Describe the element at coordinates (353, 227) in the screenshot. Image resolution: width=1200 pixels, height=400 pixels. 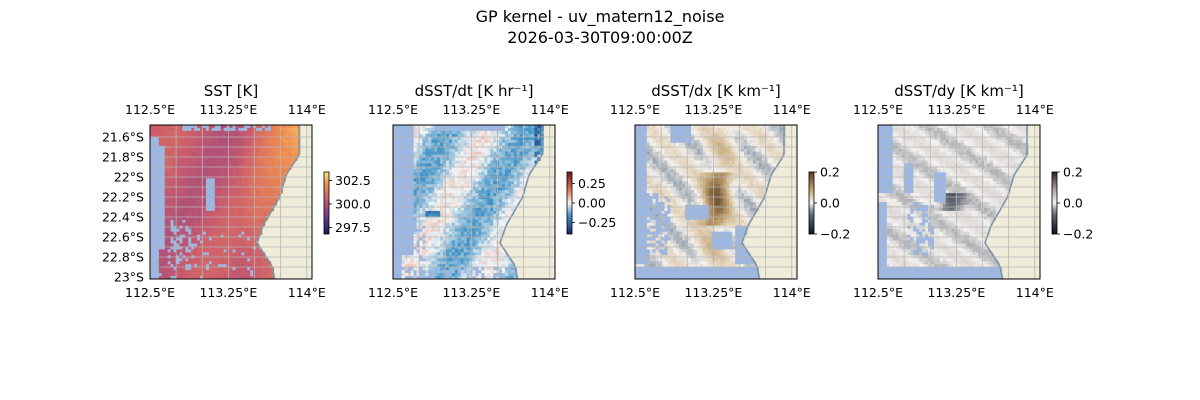
I see `colorbar-tick-label: 297.5` at that location.